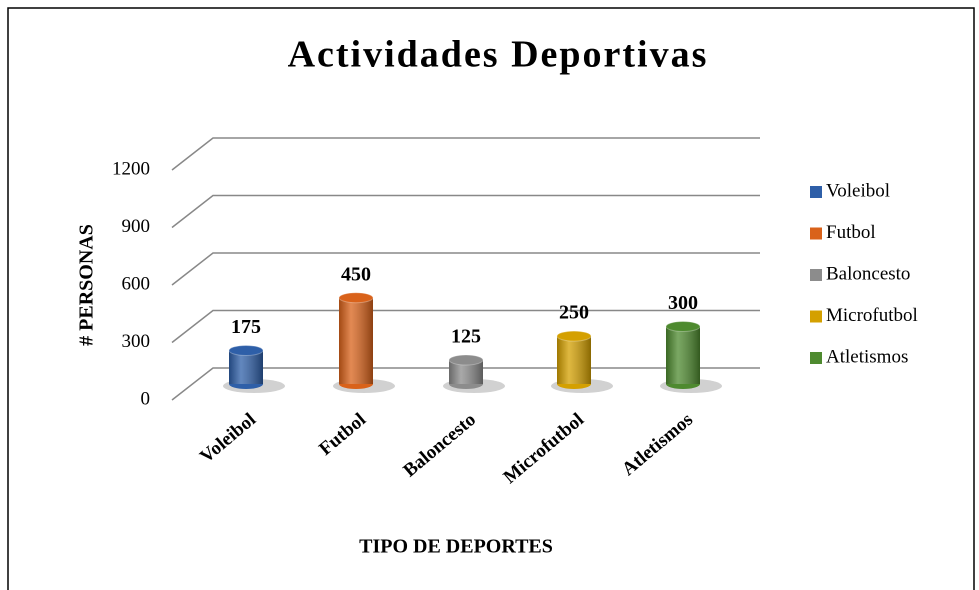  Describe the element at coordinates (87, 285) in the screenshot. I see `y-axis-label: # PERSONAS` at that location.